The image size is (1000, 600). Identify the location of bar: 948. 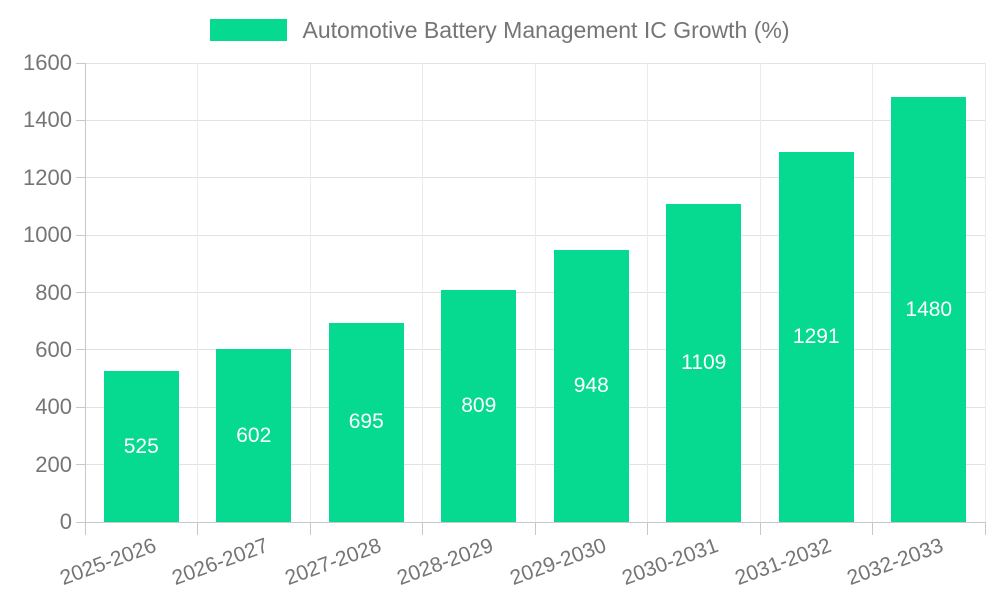
(591, 386).